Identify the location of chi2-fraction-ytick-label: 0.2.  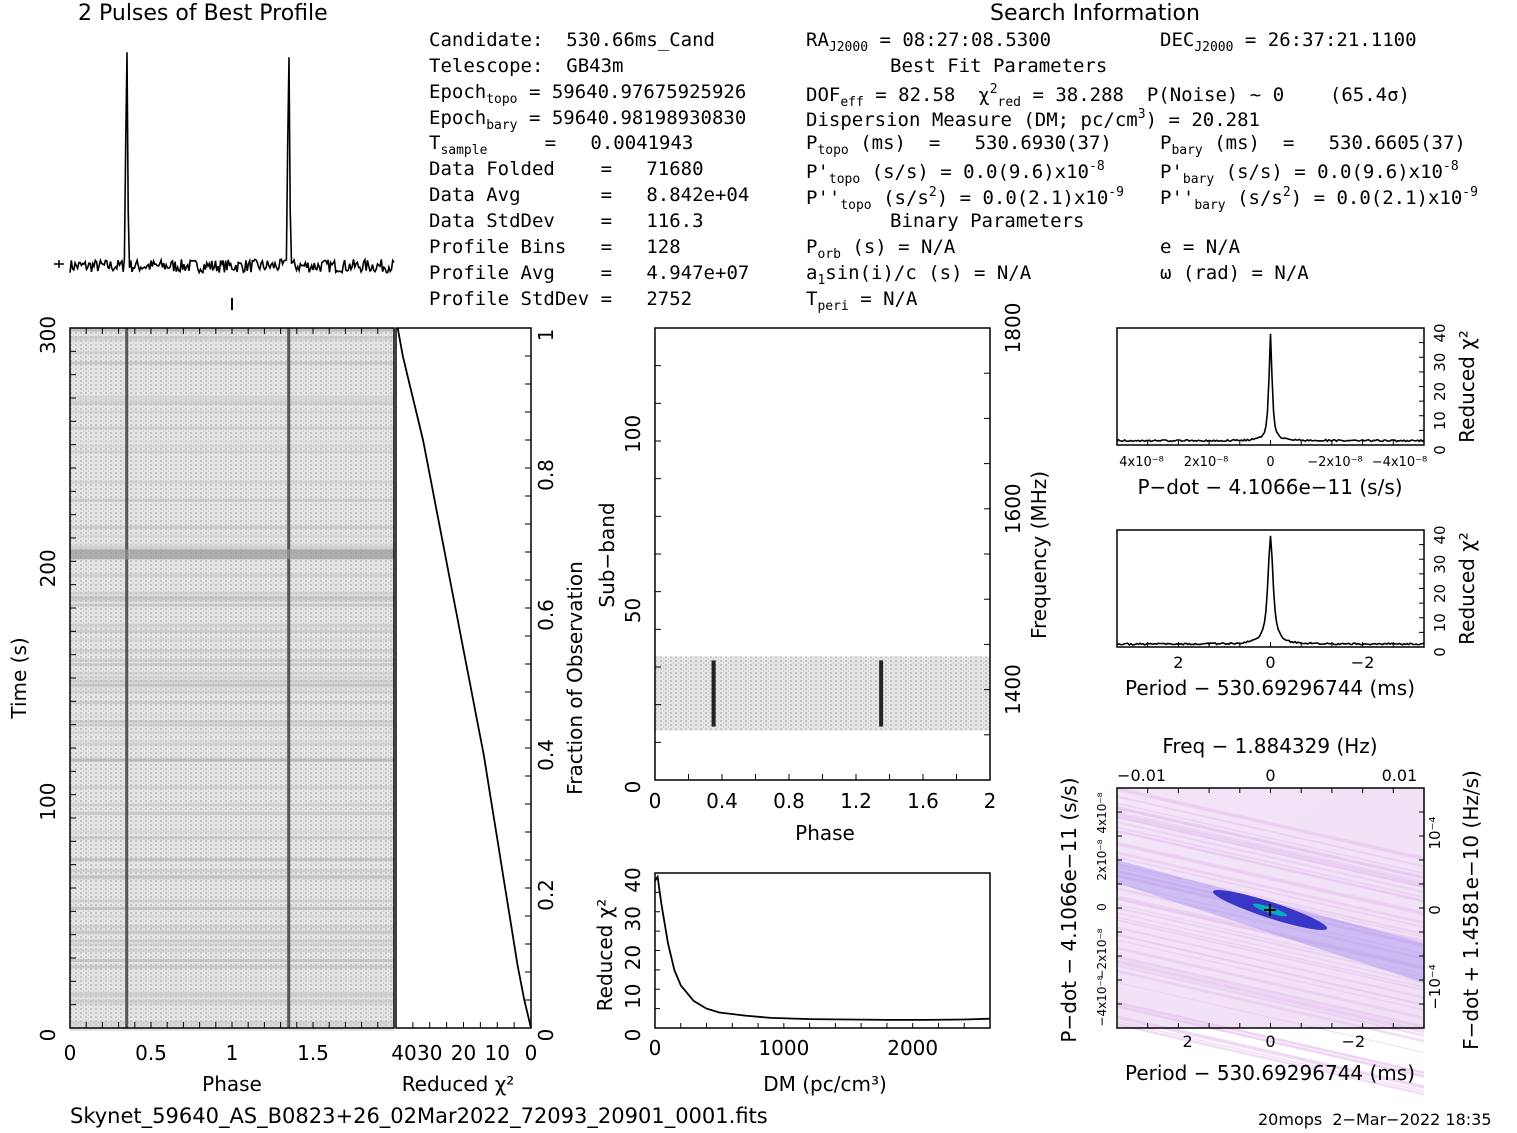
(546, 895).